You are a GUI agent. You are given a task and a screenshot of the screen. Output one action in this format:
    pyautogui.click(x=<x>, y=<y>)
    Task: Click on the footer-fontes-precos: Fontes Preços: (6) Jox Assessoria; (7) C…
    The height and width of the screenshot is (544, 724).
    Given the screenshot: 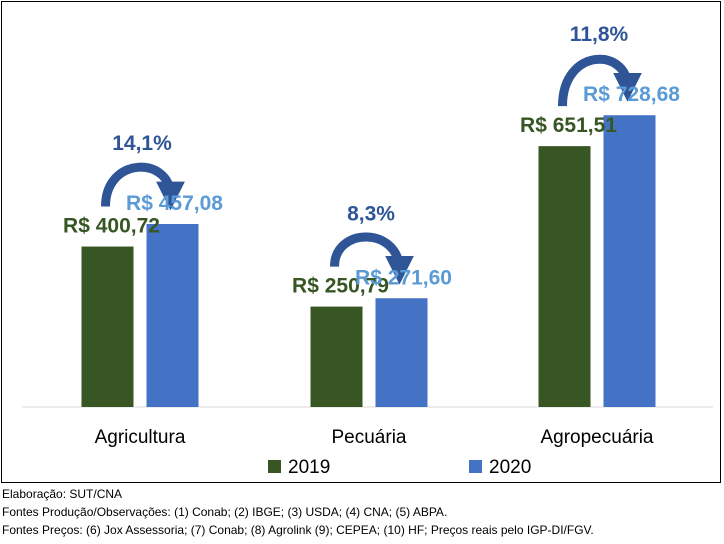 What is the action you would take?
    pyautogui.click(x=298, y=530)
    